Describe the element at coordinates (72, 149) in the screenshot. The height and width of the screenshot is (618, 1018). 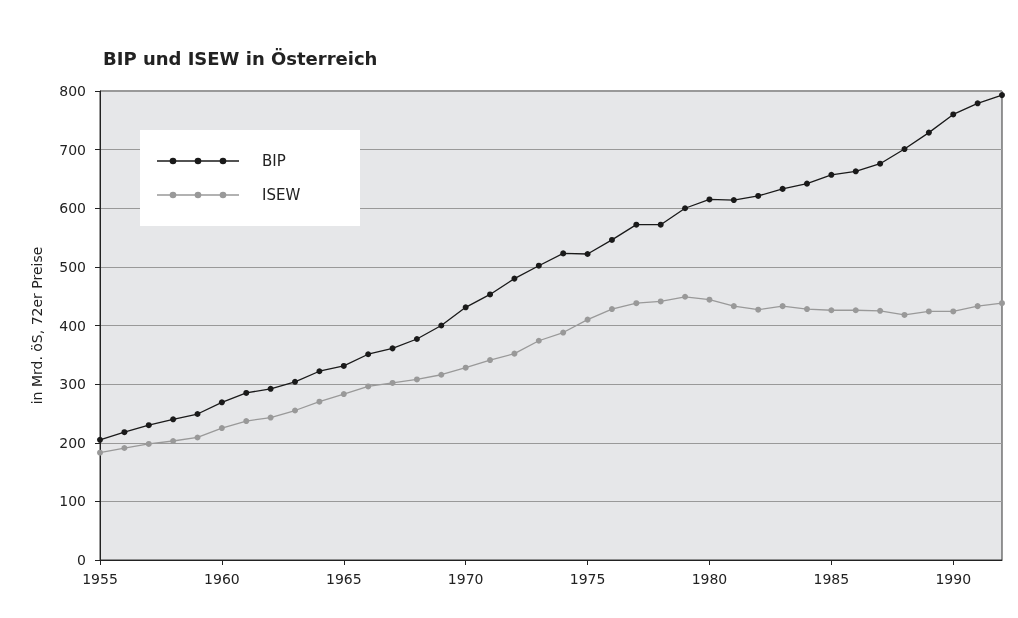
I see `y-tick-label: 700` at that location.